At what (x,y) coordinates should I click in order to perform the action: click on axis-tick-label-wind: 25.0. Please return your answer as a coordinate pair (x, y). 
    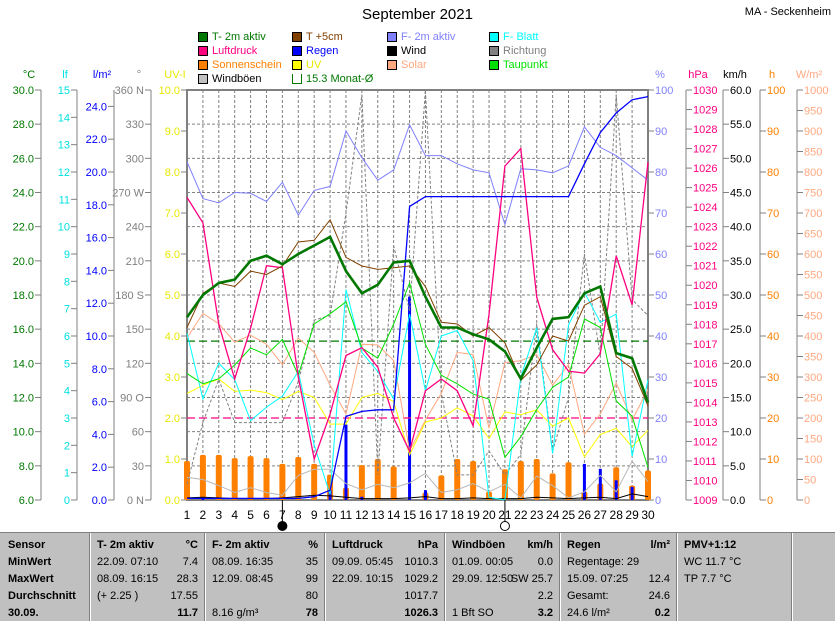
    Looking at the image, I should click on (740, 330).